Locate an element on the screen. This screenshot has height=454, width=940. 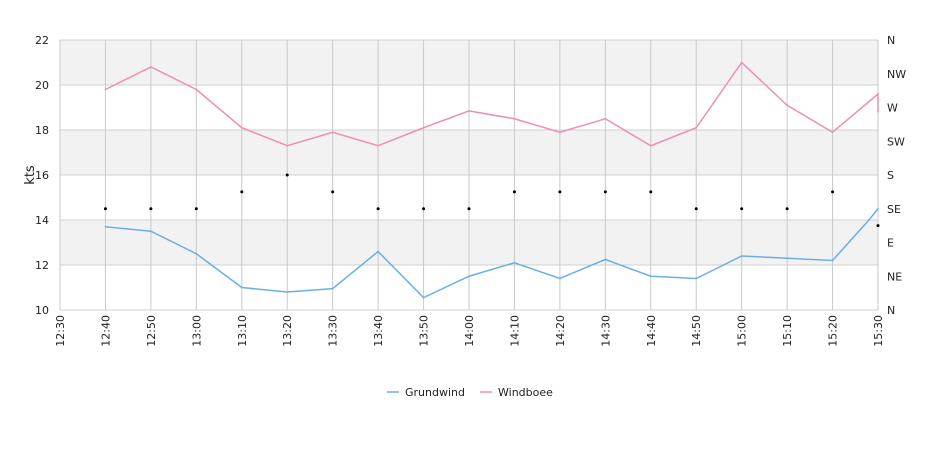
x-tick-label: 13:30 is located at coordinates (333, 331).